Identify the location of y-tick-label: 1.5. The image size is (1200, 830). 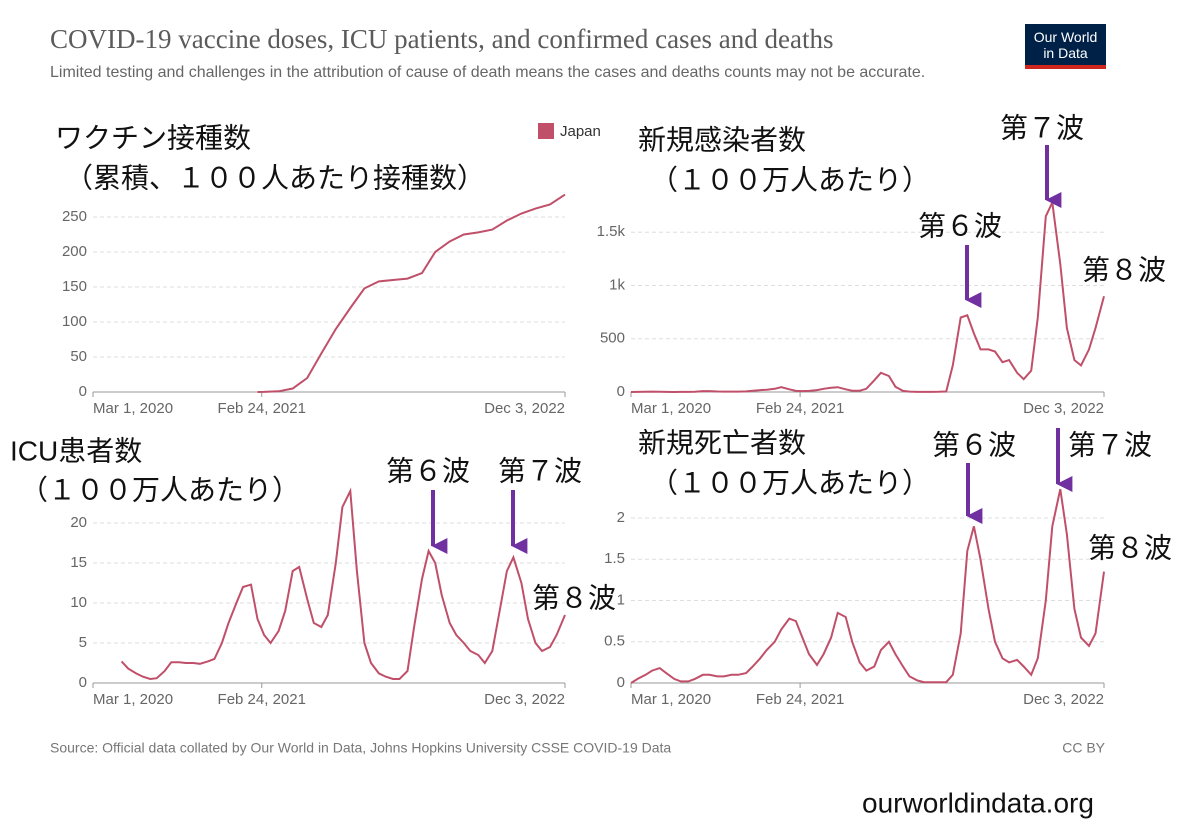
(614, 558).